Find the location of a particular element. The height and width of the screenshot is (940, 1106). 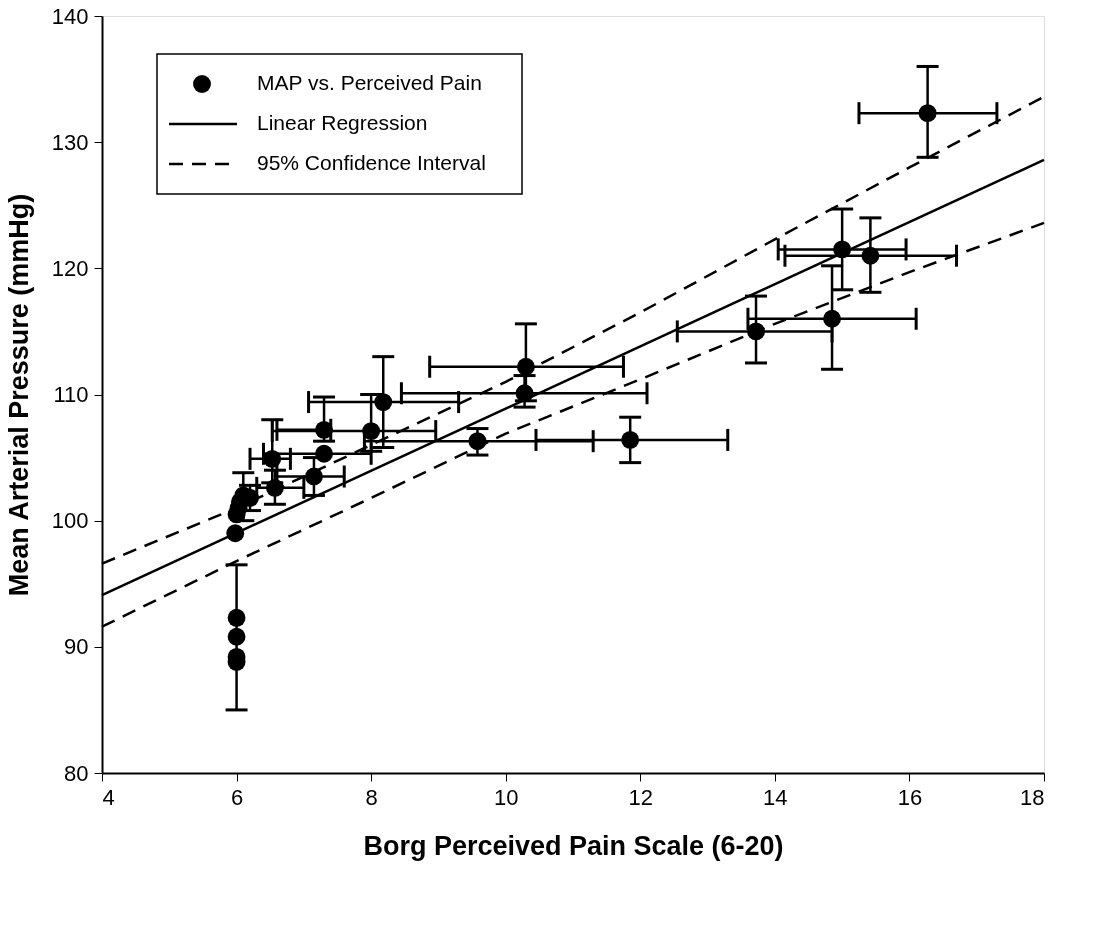

legend-label: MAP vs. Perceived Pain is located at coordinates (369, 82).